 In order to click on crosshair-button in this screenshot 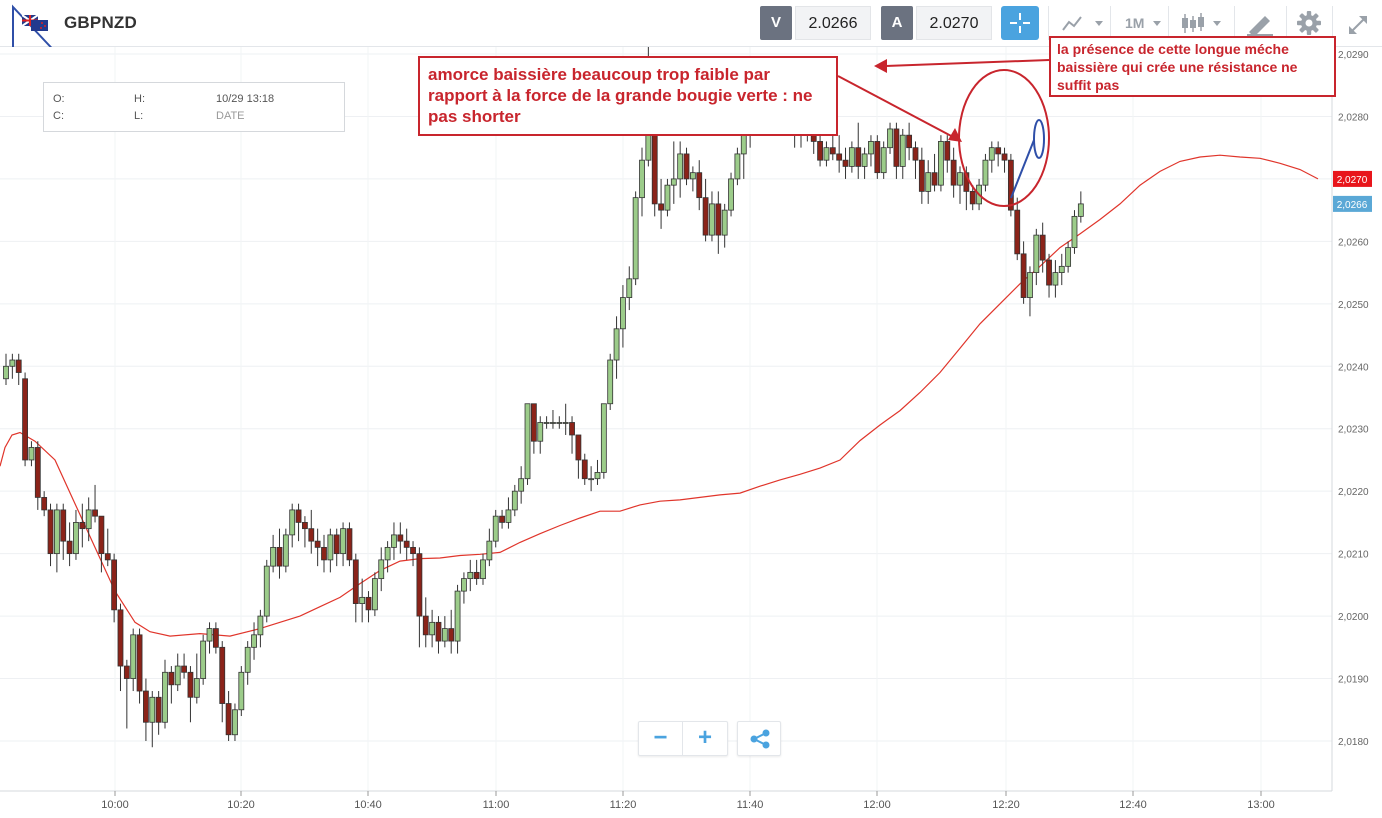, I will do `click(1020, 23)`.